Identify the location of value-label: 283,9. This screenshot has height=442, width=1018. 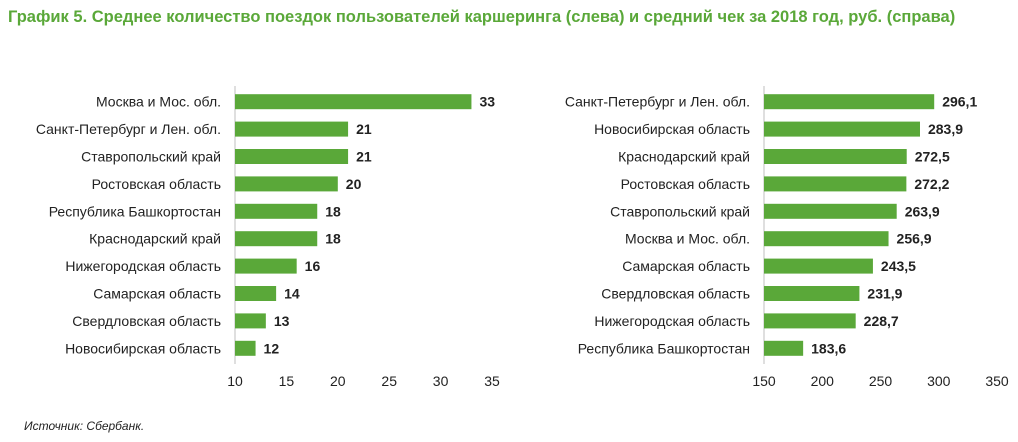
(945, 129).